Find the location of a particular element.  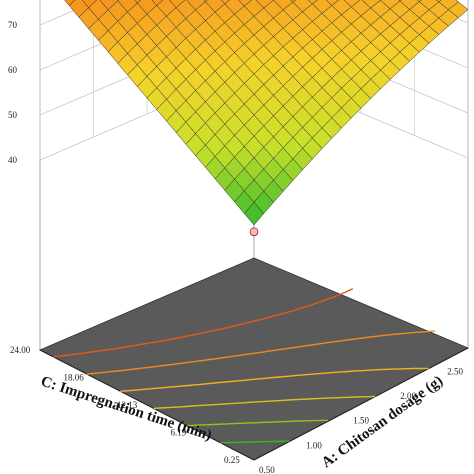

c-tick-label: 0.25 is located at coordinates (232, 460).